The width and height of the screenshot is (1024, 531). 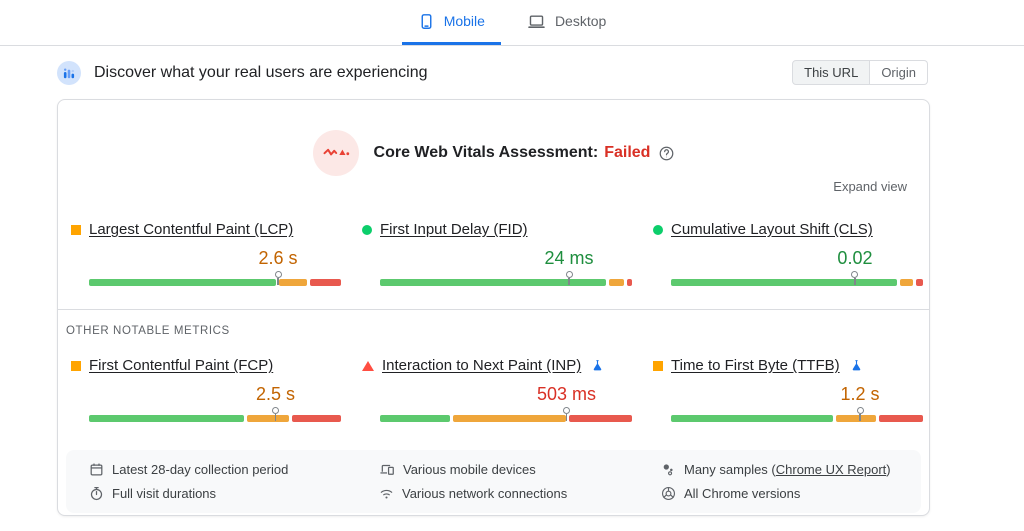 I want to click on metric-cls-p75-marker-icon, so click(x=855, y=278).